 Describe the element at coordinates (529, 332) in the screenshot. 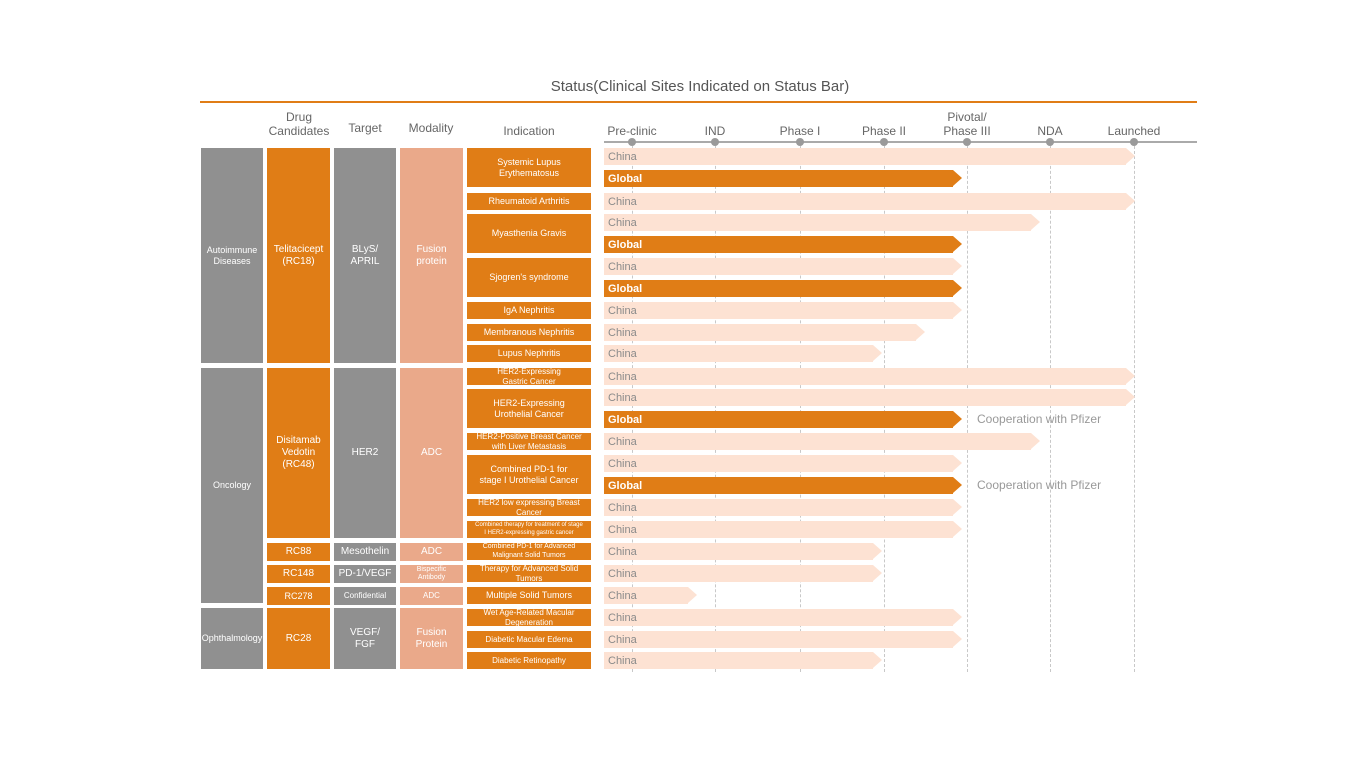

I see `indication-cell: Membranous Nephritis` at that location.